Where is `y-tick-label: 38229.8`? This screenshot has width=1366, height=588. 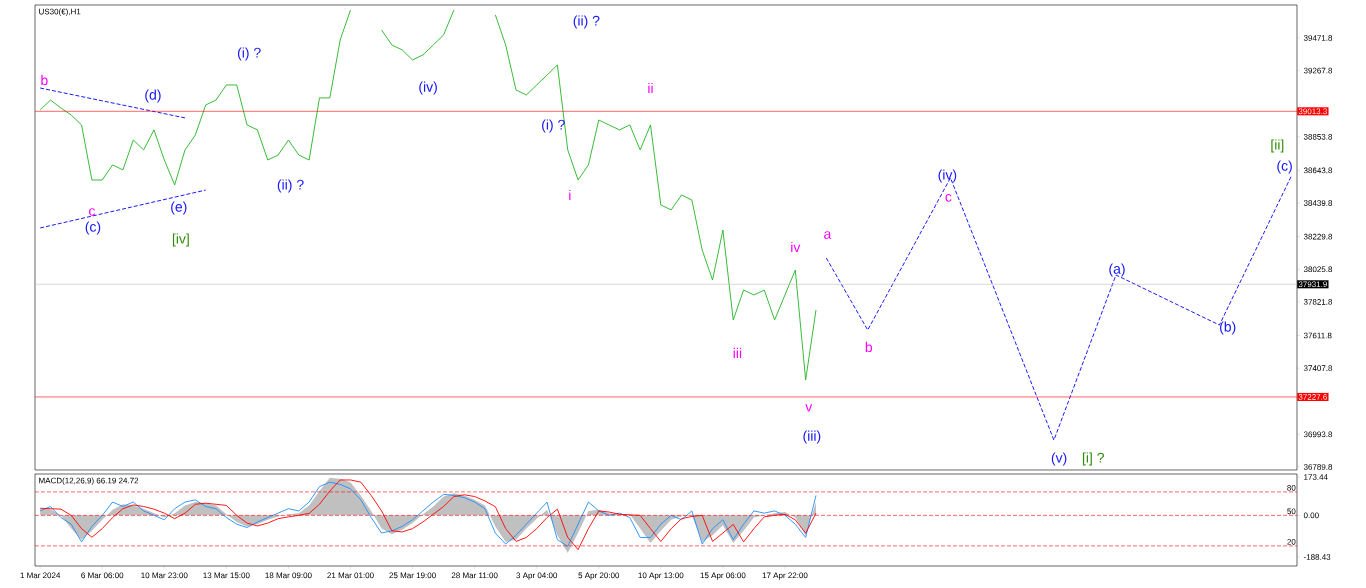 y-tick-label: 38229.8 is located at coordinates (1318, 236).